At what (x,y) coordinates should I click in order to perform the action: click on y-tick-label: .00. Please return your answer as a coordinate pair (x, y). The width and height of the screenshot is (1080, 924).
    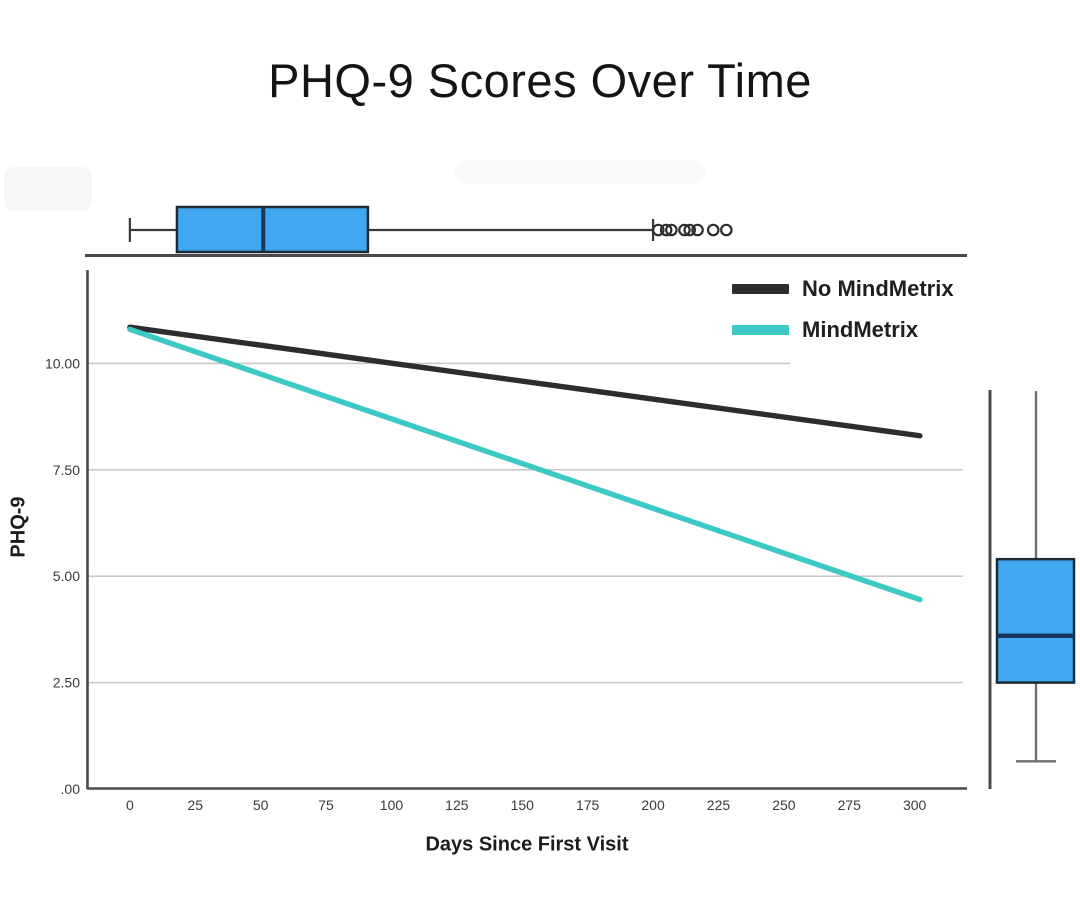
    Looking at the image, I should click on (71, 789).